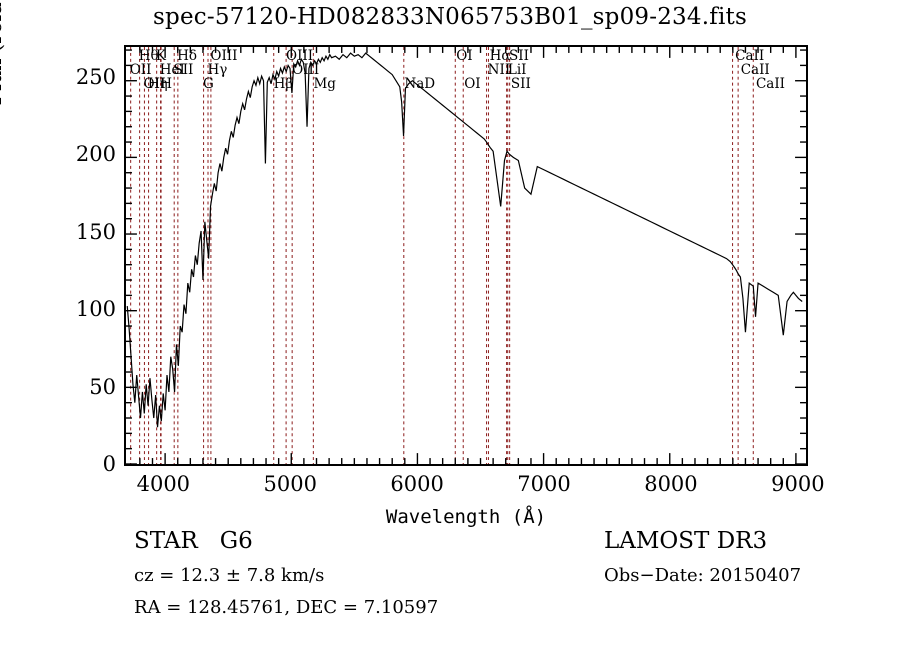 The image size is (900, 649). Describe the element at coordinates (166, 541) in the screenshot. I see `object-type: STAR` at that location.